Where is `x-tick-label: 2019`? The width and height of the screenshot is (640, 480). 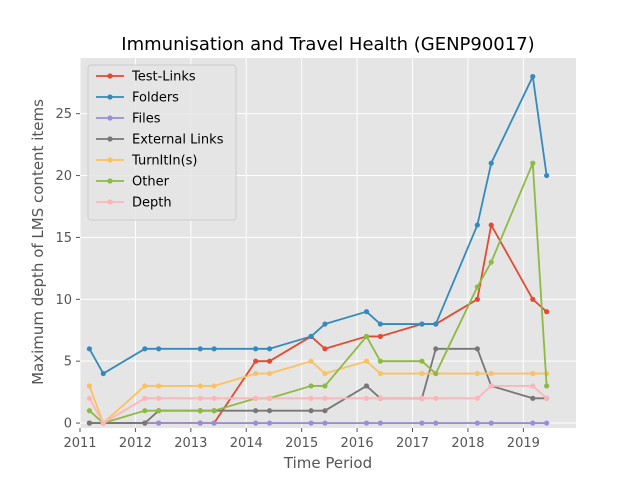 x-tick-label: 2019 is located at coordinates (523, 443).